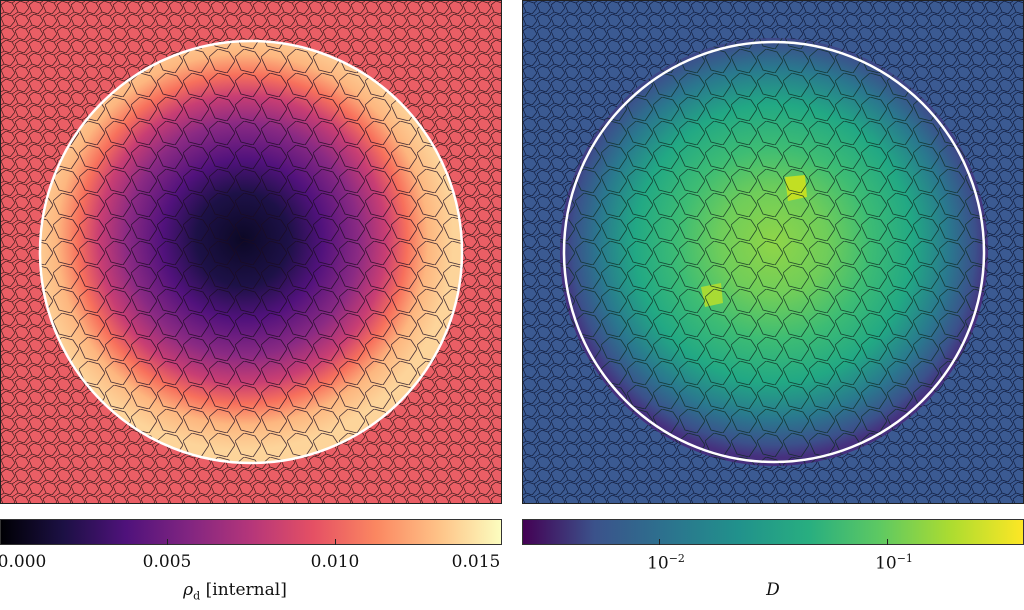  I want to click on density-colorbar, so click(251, 532).